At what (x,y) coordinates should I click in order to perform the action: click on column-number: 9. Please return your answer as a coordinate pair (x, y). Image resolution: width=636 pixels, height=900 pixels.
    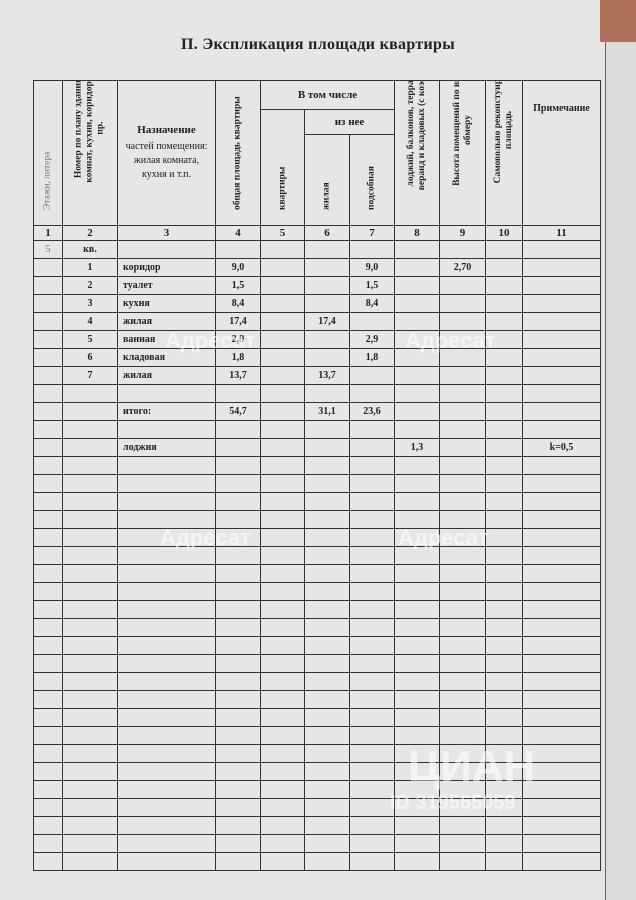
    Looking at the image, I should click on (462, 233).